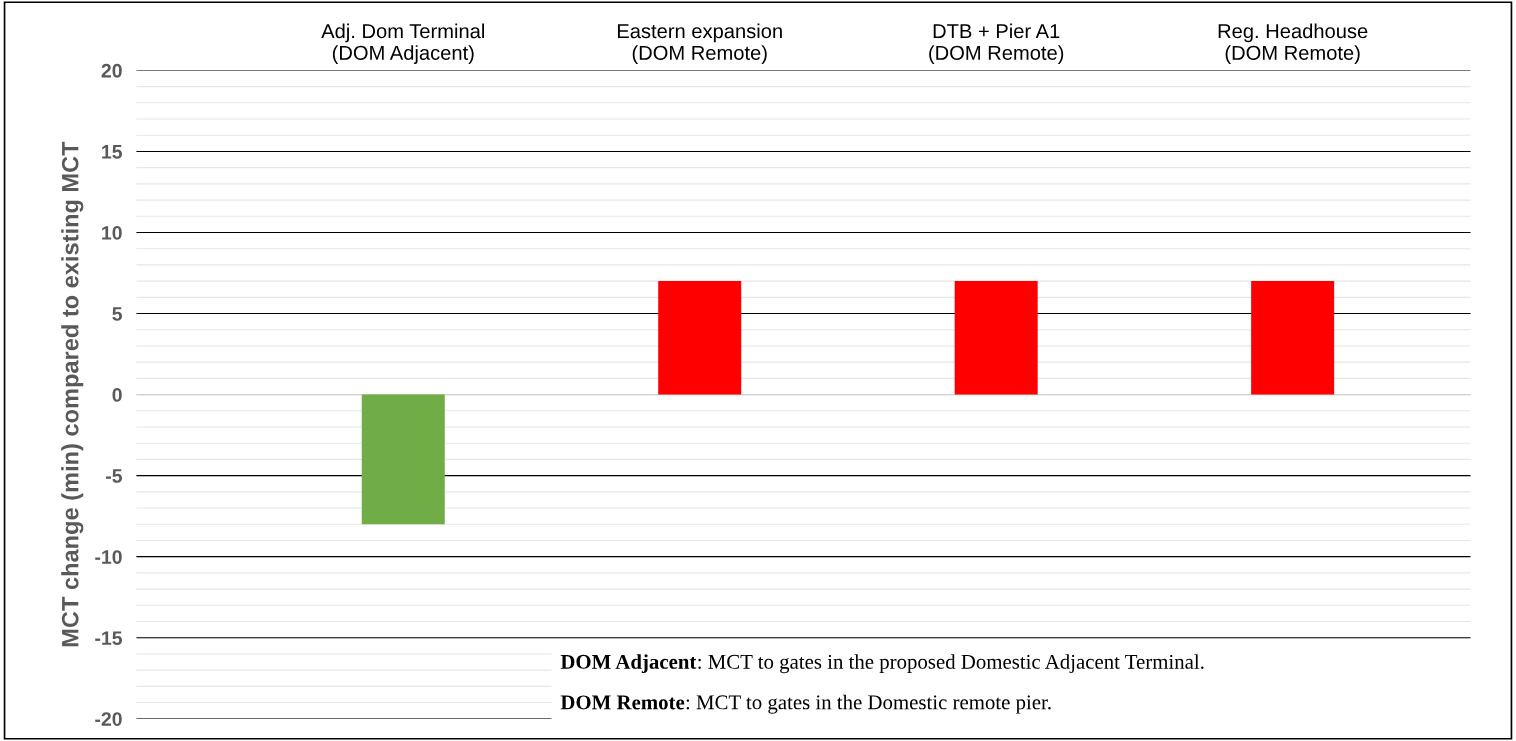 This screenshot has height=741, width=1516. Describe the element at coordinates (805, 704) in the screenshot. I see `annotation: DOM Remote: MCT to gates in the Domestic remote pier.` at that location.